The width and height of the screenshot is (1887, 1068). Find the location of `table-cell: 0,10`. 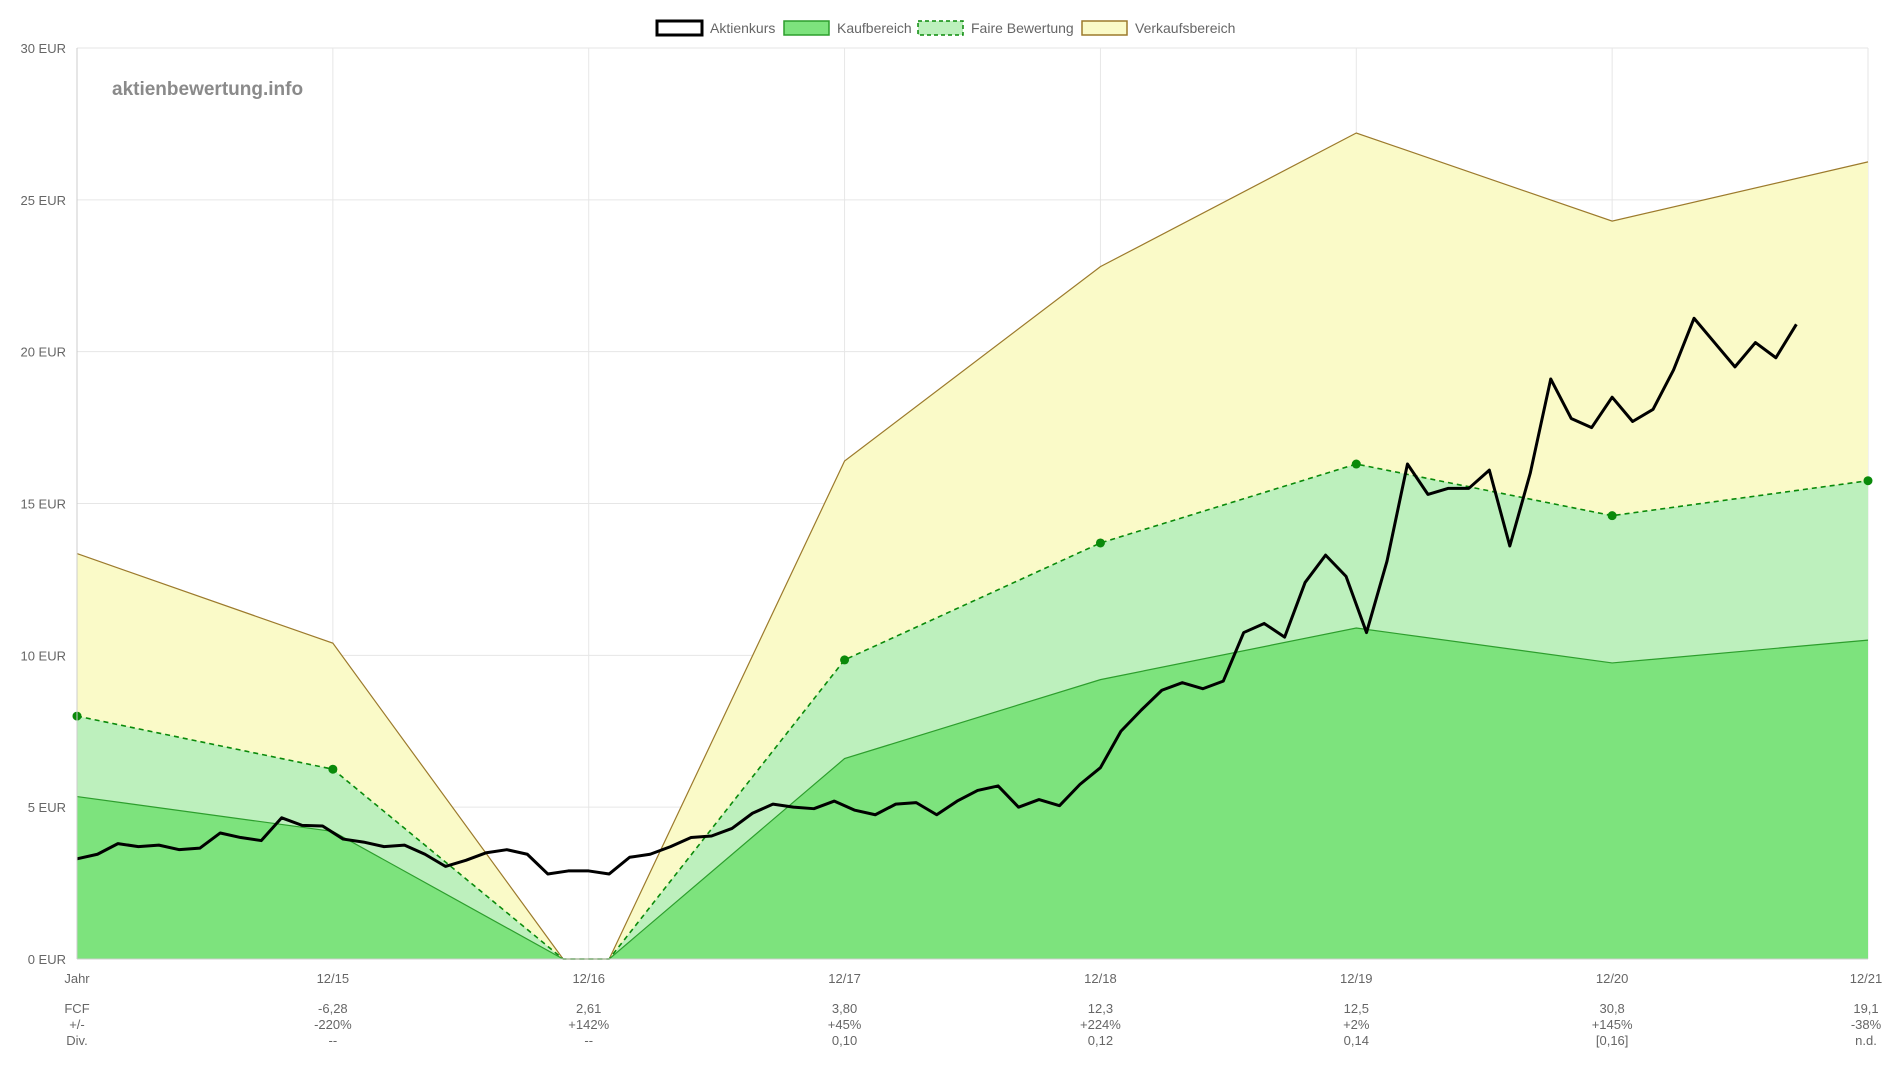

table-cell: 0,10 is located at coordinates (844, 1040).